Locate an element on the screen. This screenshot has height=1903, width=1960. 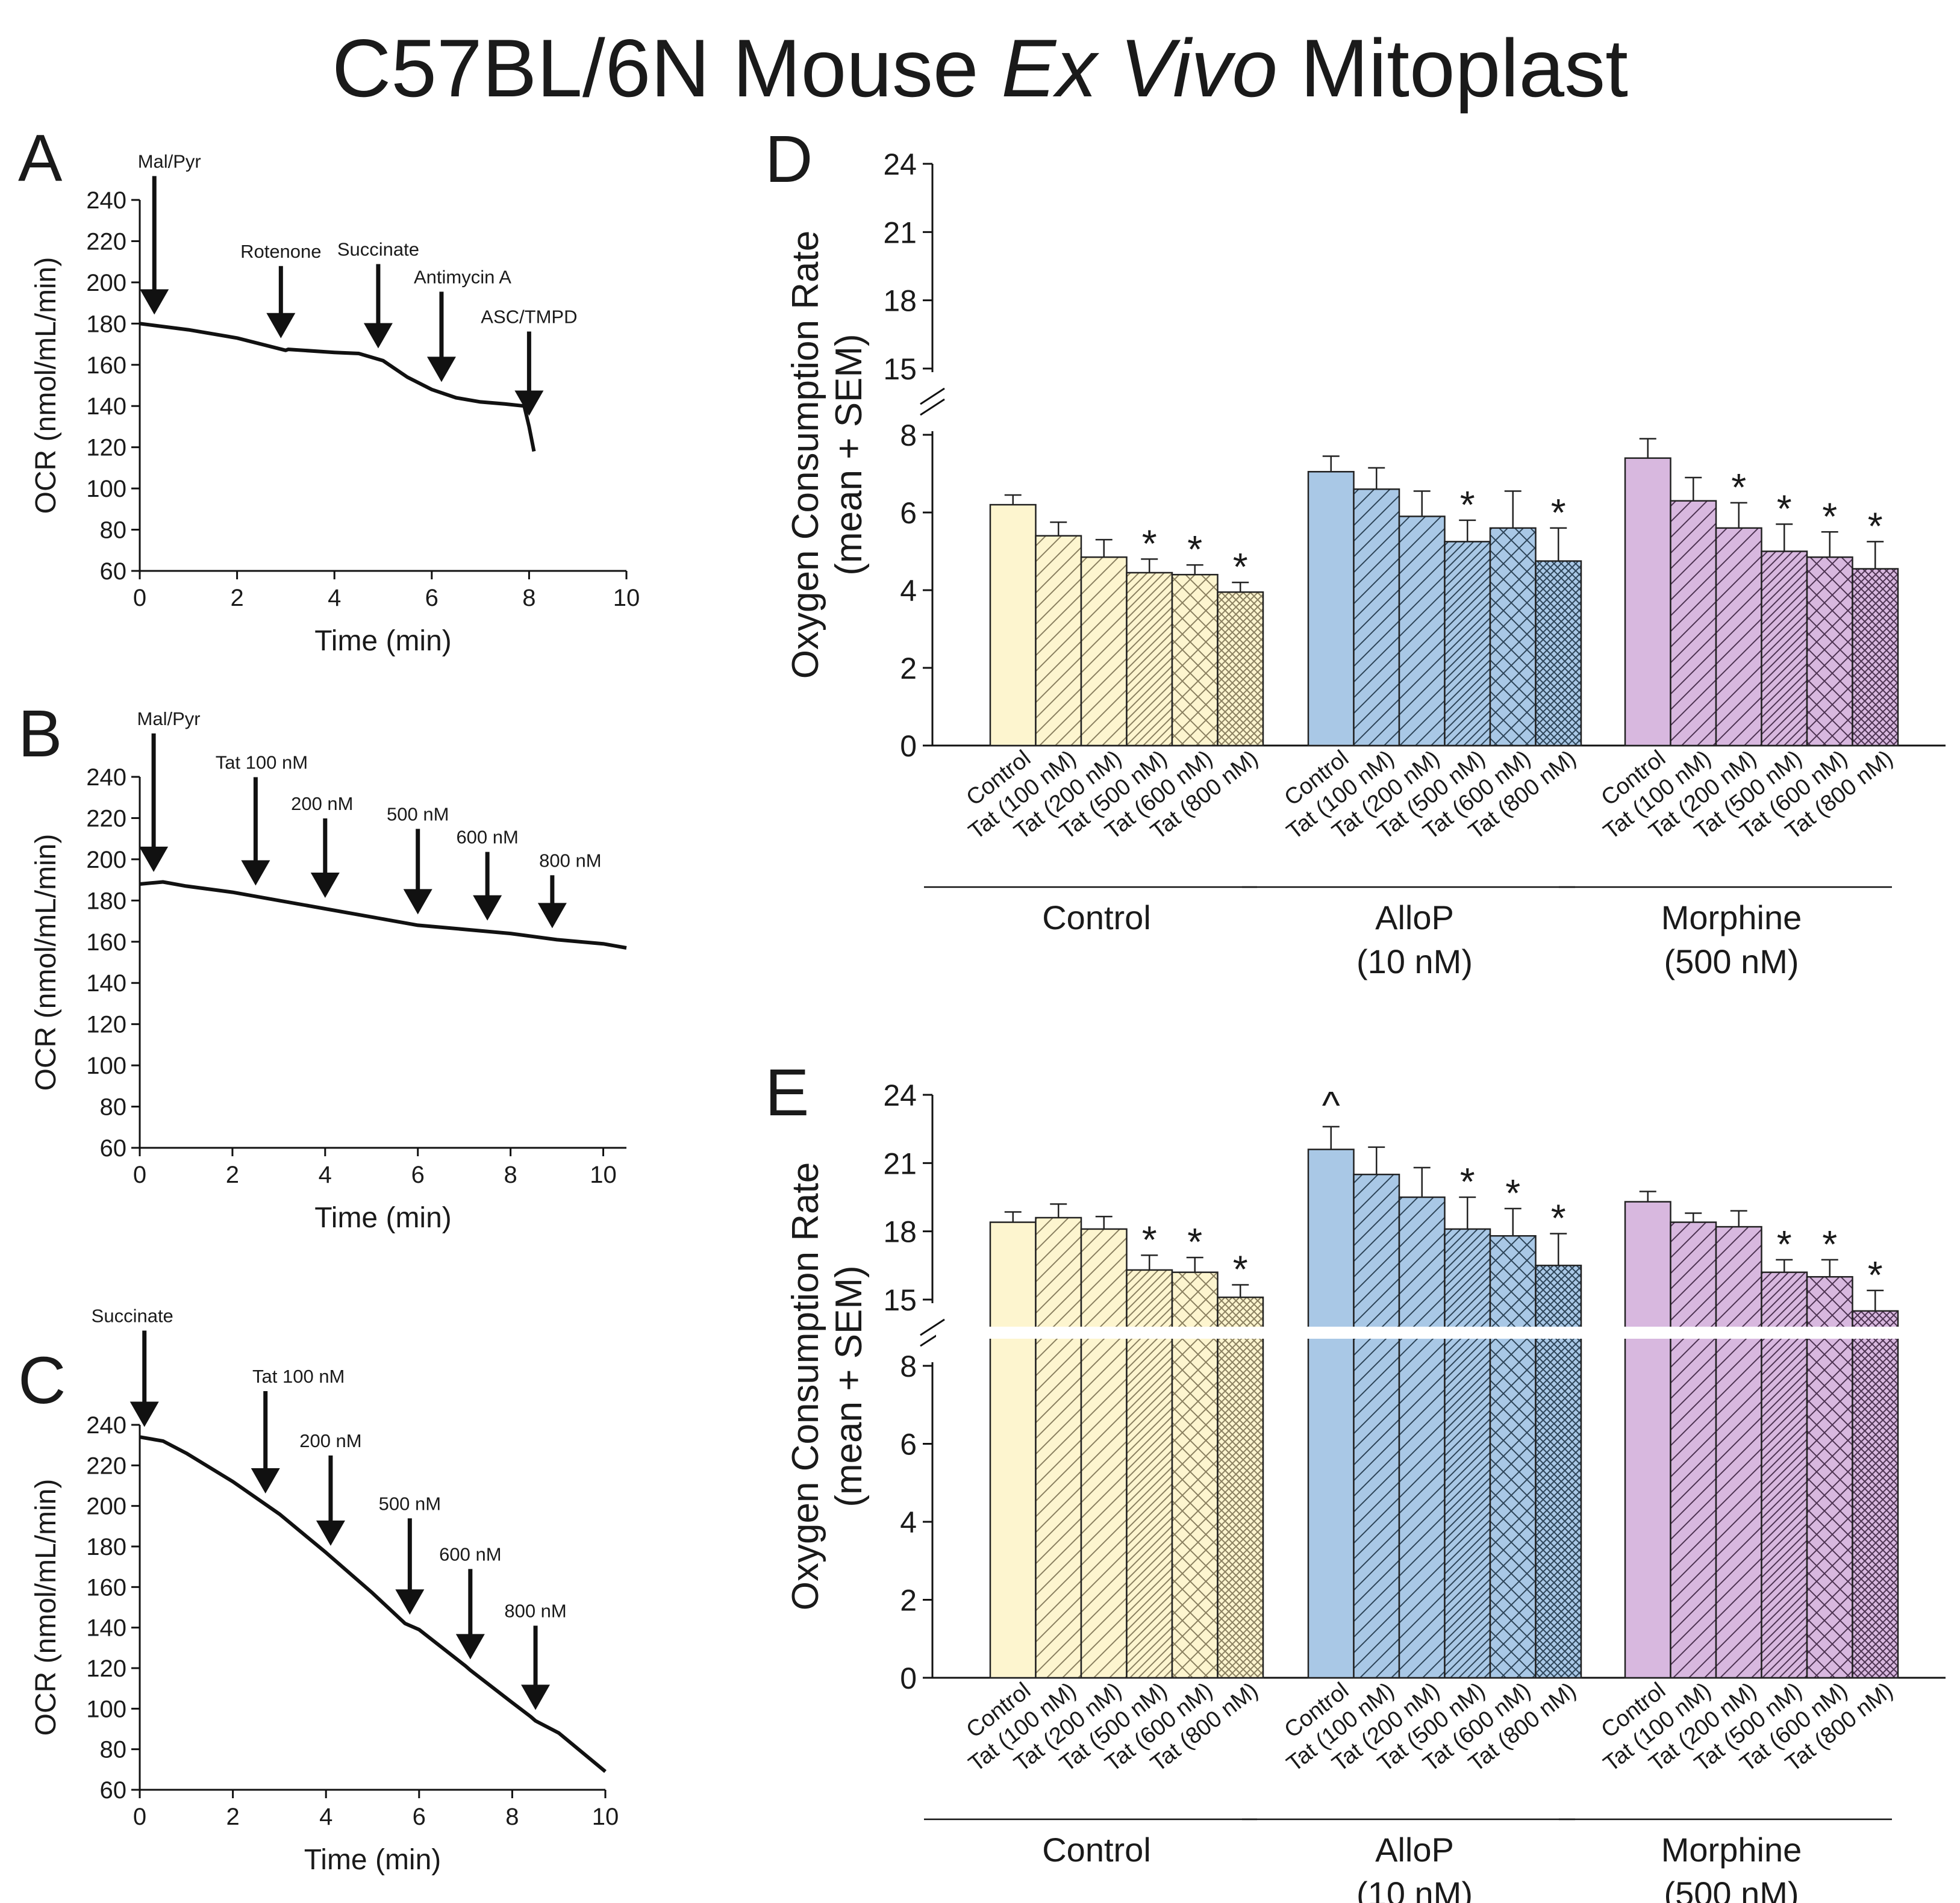
y-tick-label: 24 is located at coordinates (900, 1095).